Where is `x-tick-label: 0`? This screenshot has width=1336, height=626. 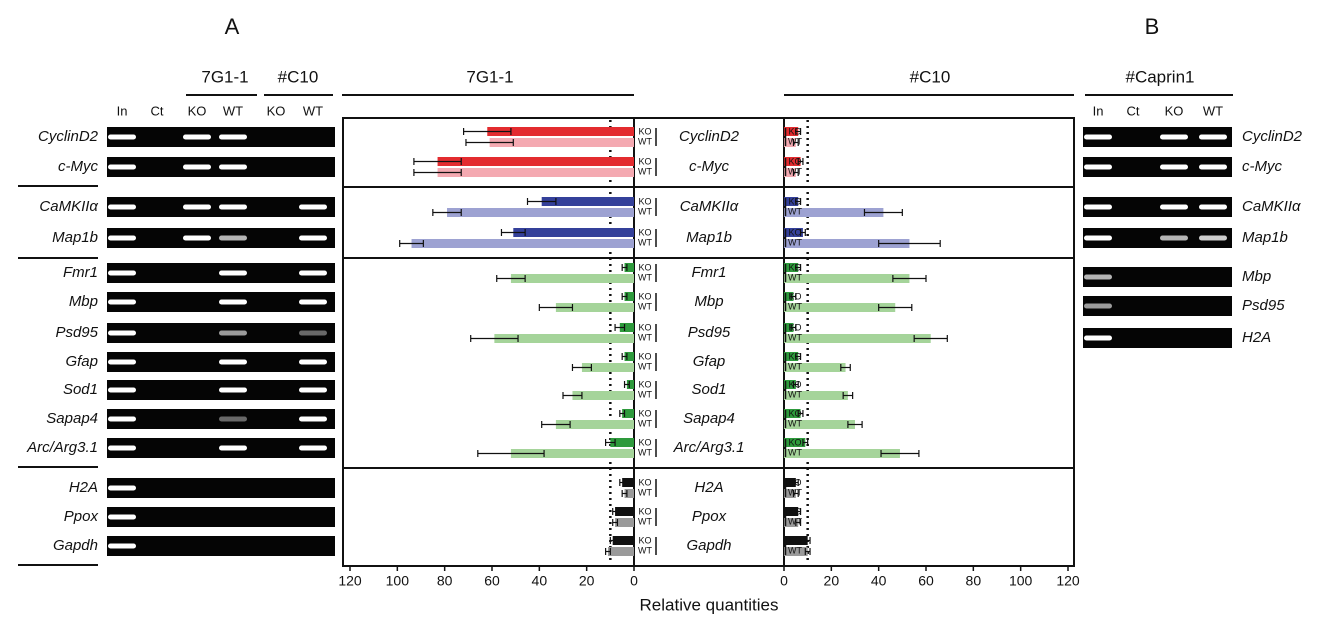
x-tick-label: 0 is located at coordinates (784, 581).